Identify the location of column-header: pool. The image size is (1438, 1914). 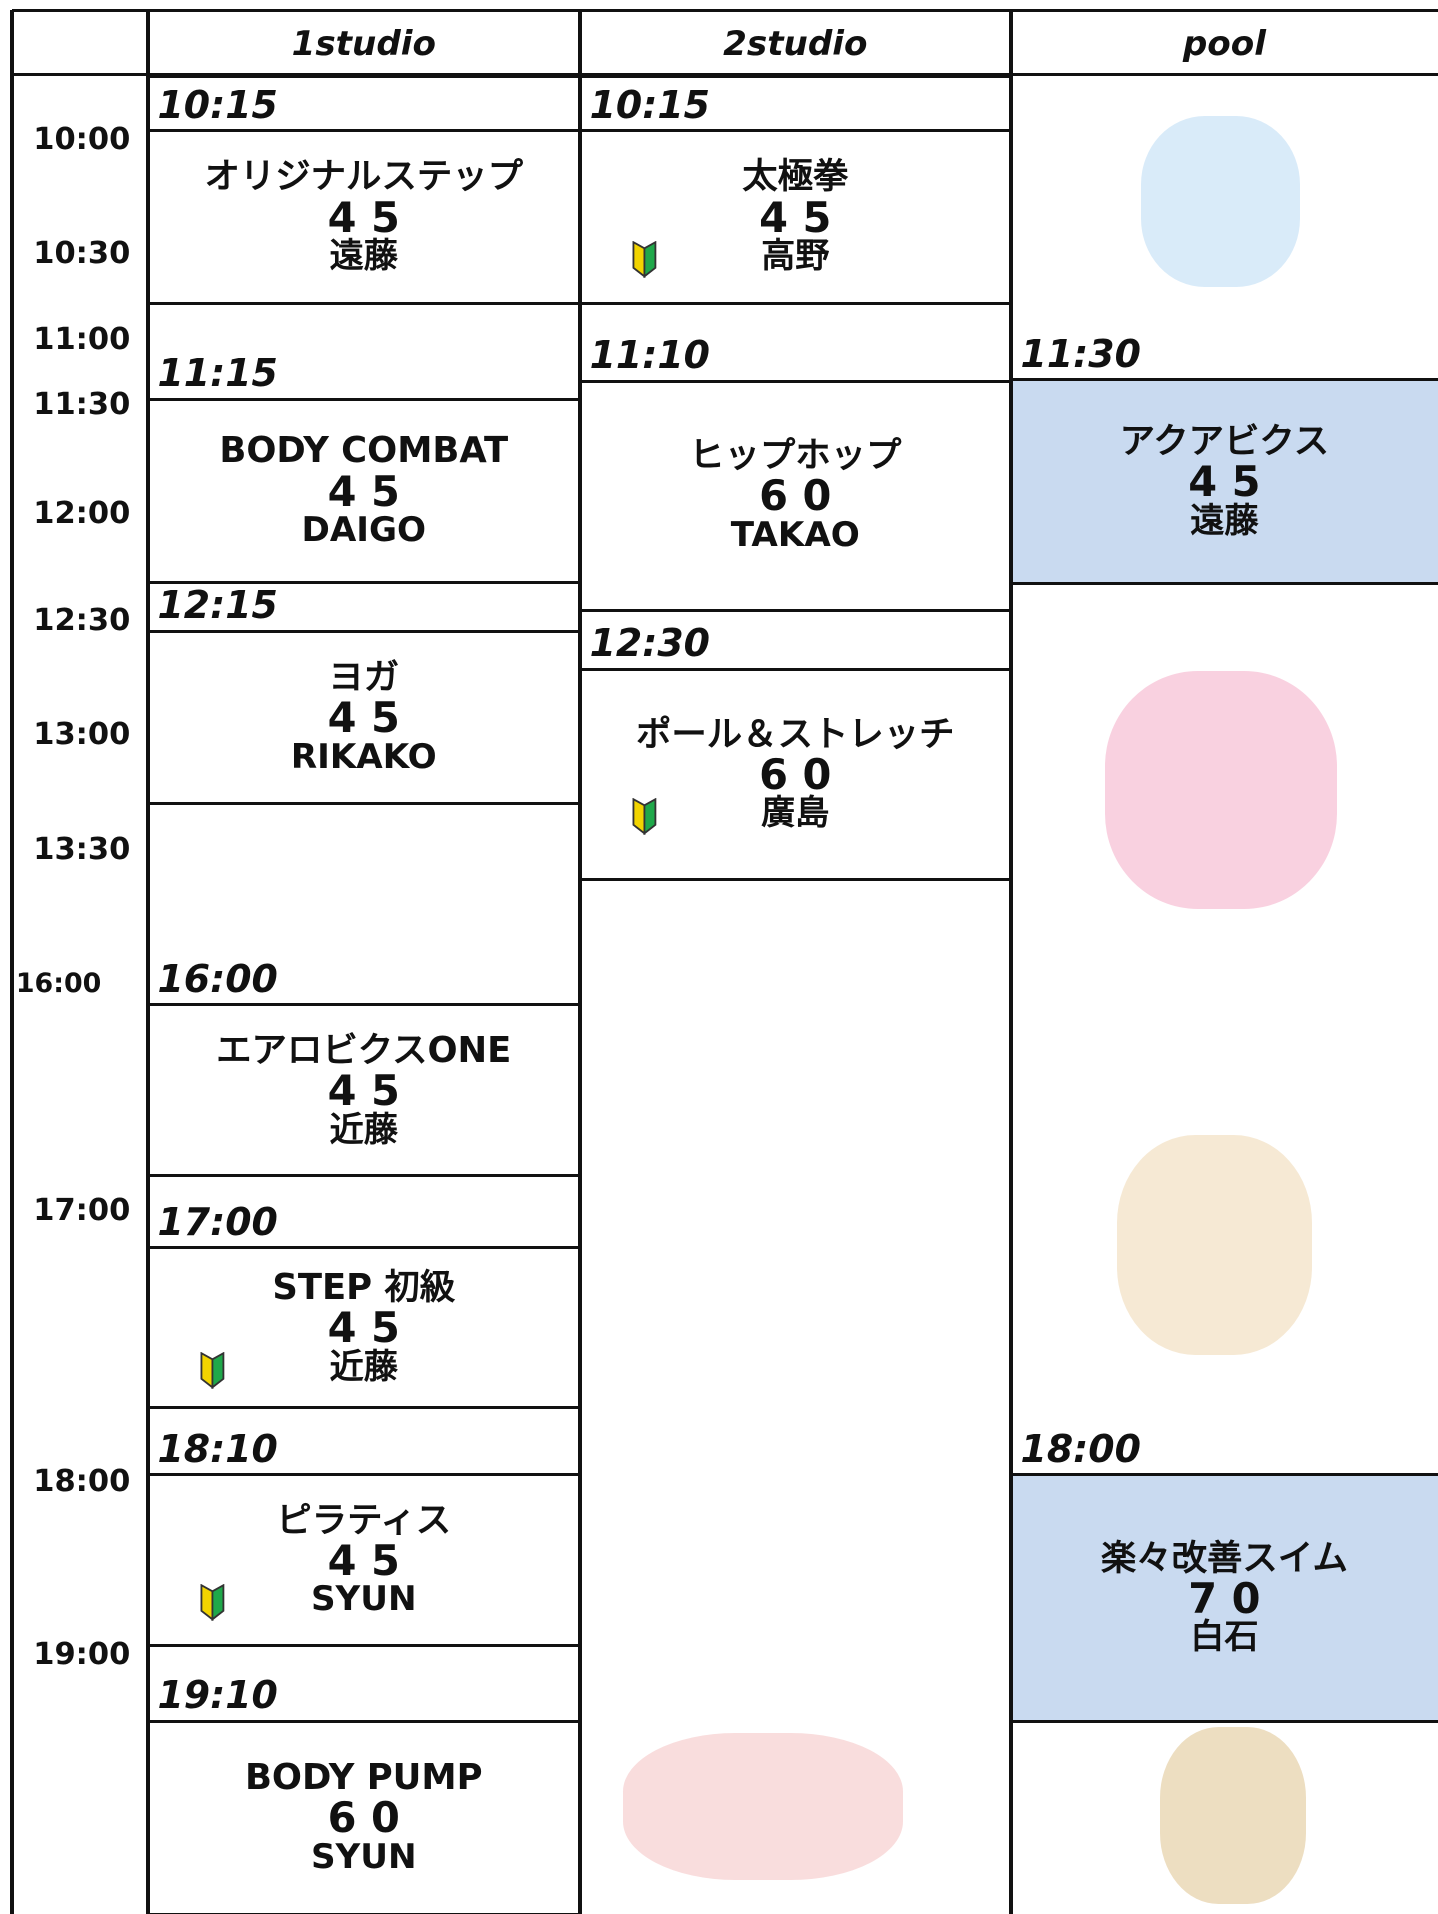
(1224, 43).